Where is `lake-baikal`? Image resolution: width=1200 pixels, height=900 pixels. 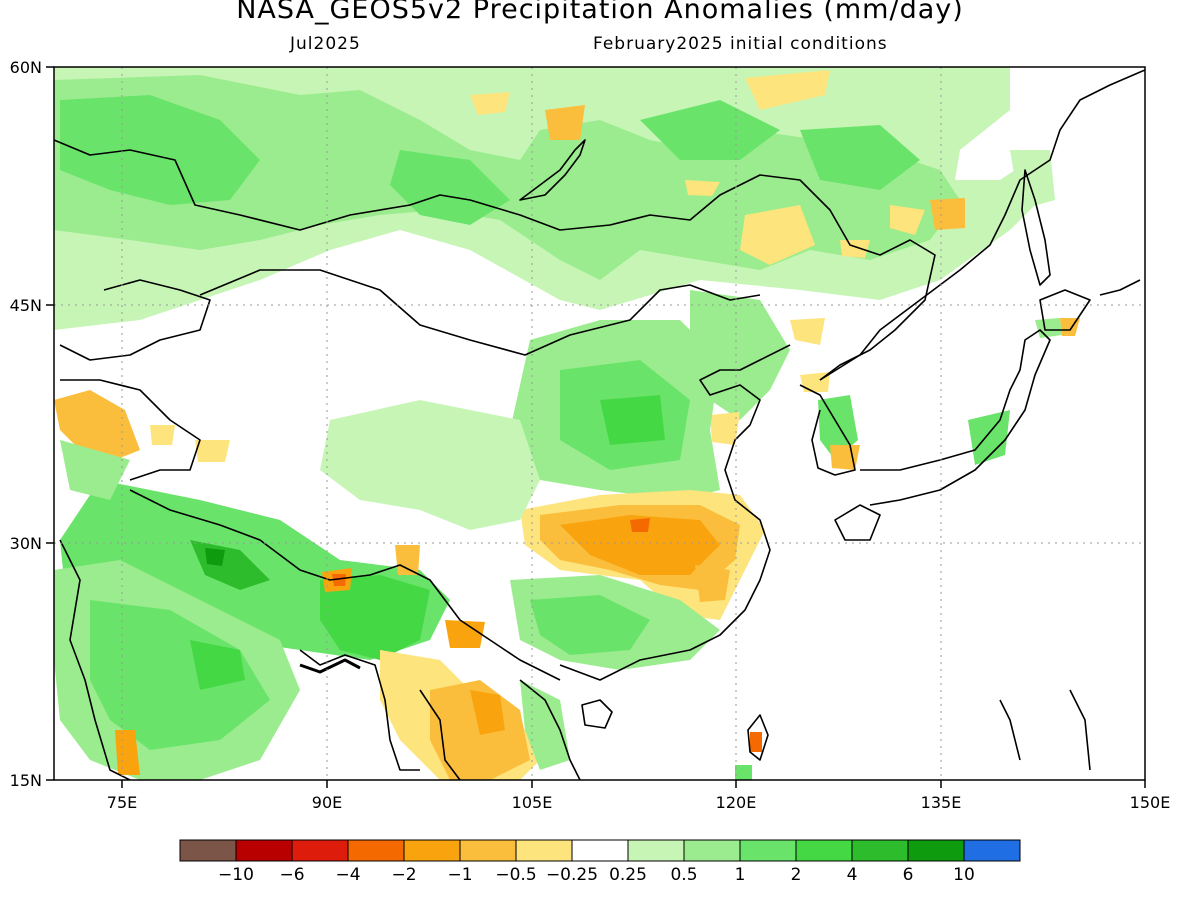
lake-baikal is located at coordinates (552, 170).